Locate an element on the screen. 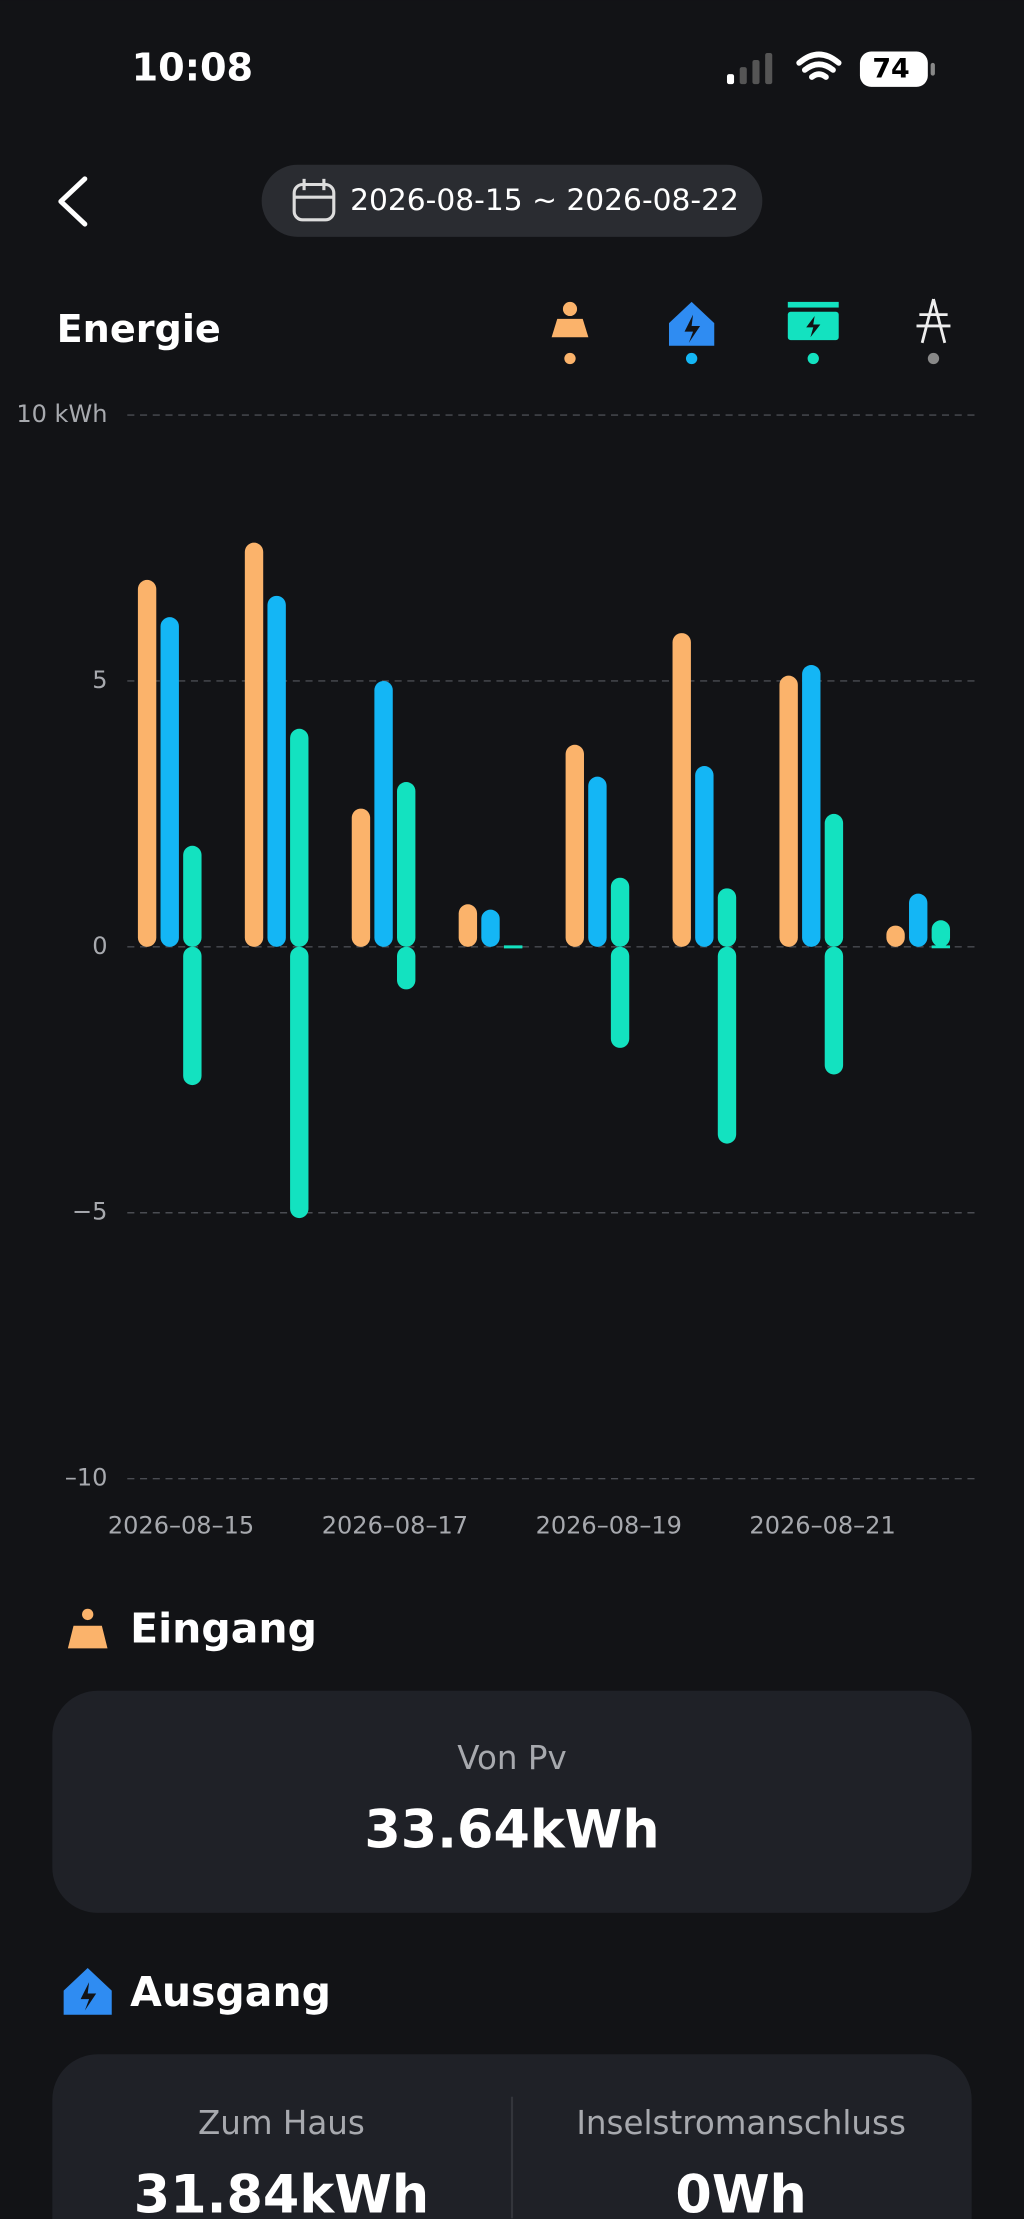  battery-level: 74 is located at coordinates (890, 68).